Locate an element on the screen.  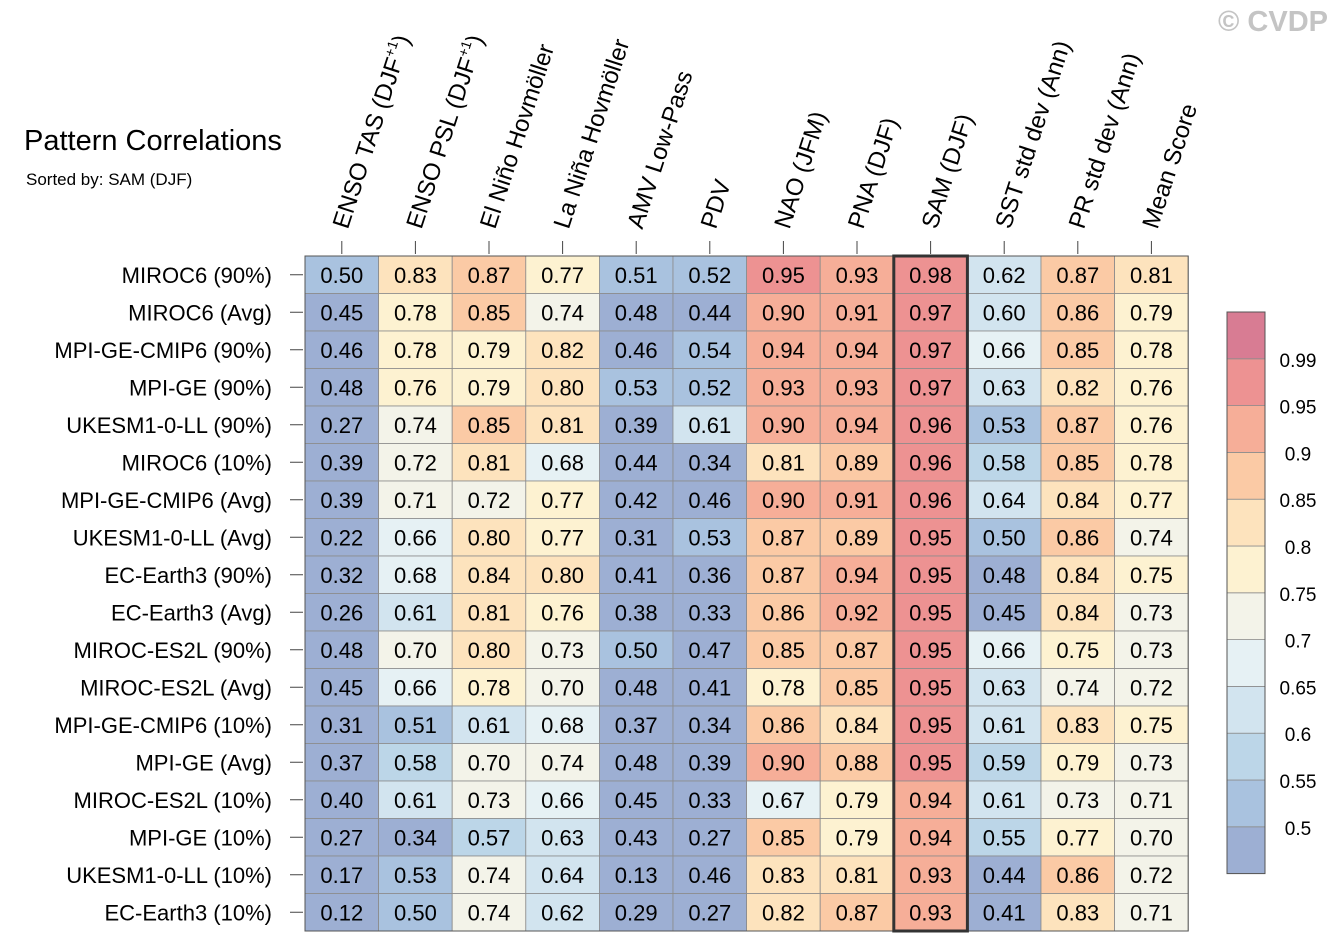
cell-value-label: 0.71 is located at coordinates (1151, 800).